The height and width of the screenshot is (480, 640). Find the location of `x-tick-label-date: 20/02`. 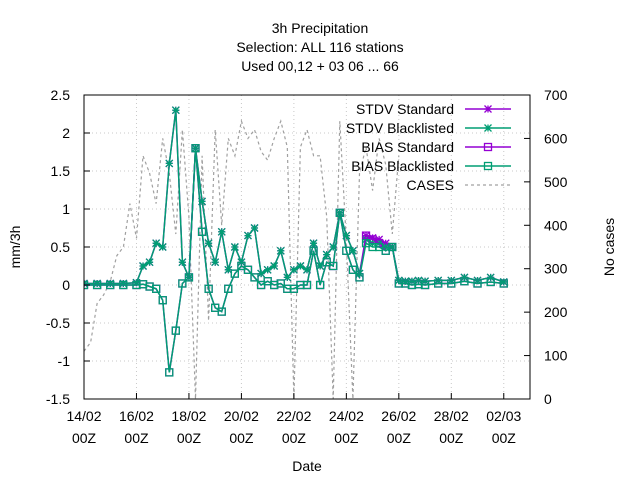

x-tick-label-date: 20/02 is located at coordinates (241, 416).